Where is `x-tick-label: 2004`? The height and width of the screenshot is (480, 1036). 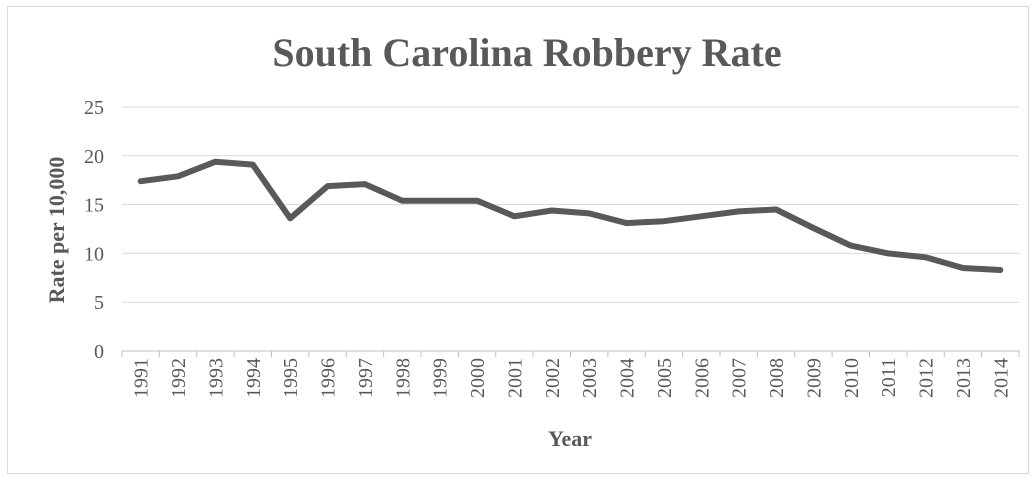 x-tick-label: 2004 is located at coordinates (628, 378).